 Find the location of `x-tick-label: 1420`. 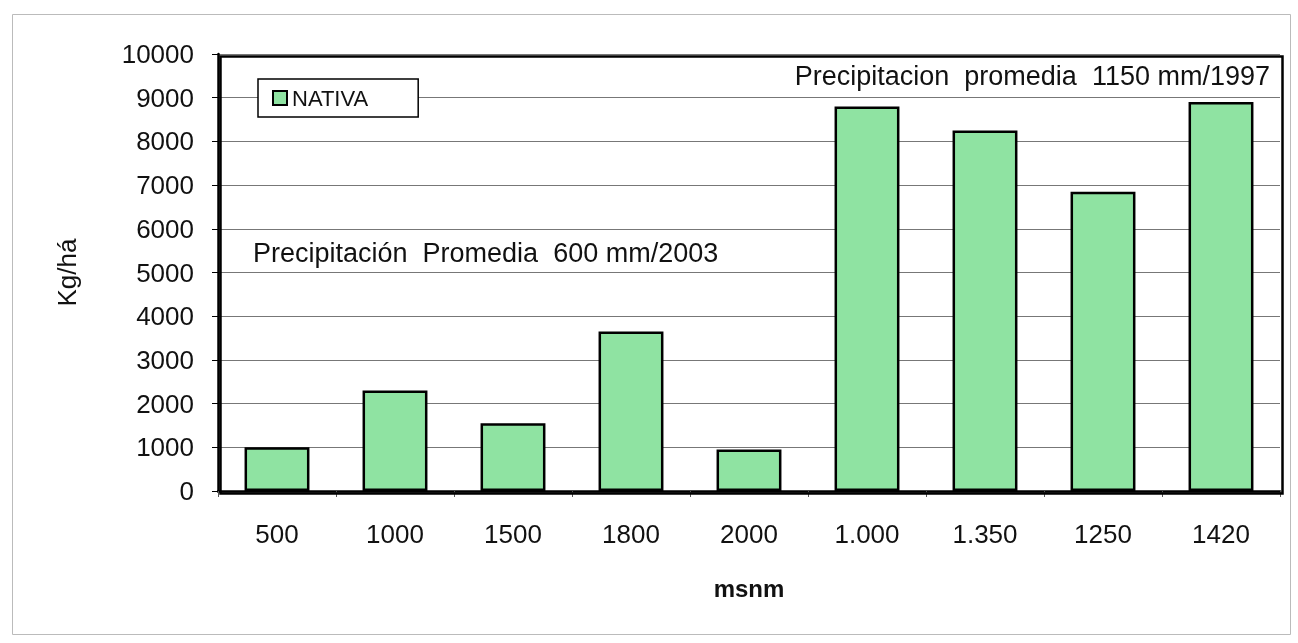

x-tick-label: 1420 is located at coordinates (1221, 534).